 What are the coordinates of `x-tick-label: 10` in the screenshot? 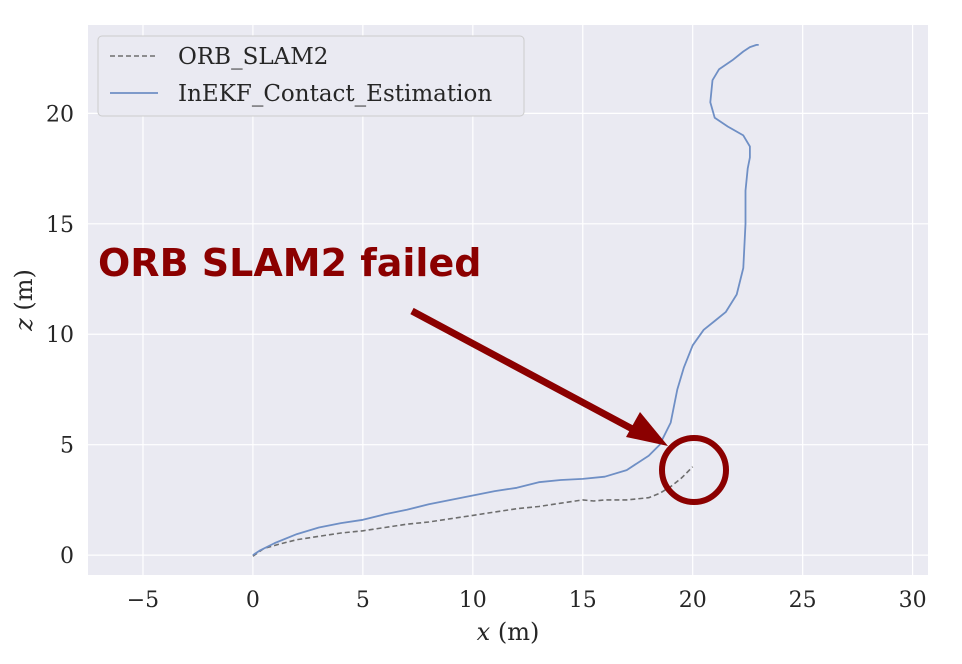 It's located at (473, 600).